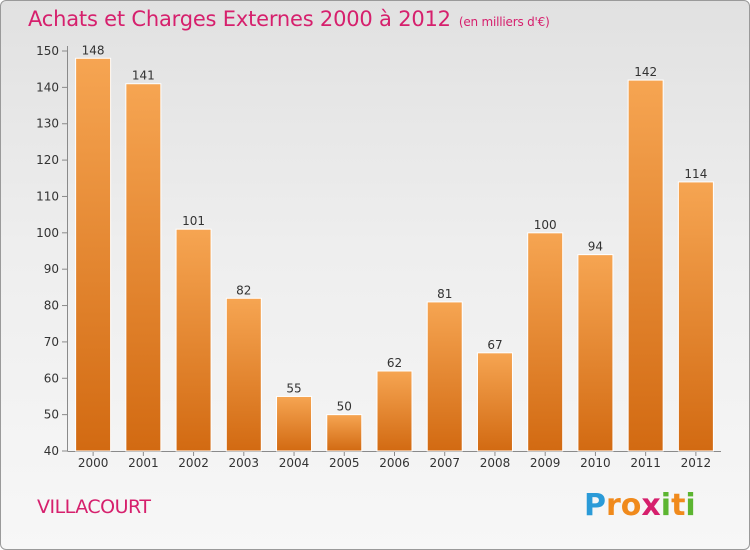 This screenshot has height=550, width=750. Describe the element at coordinates (613, 505) in the screenshot. I see `logo-letter: r` at that location.